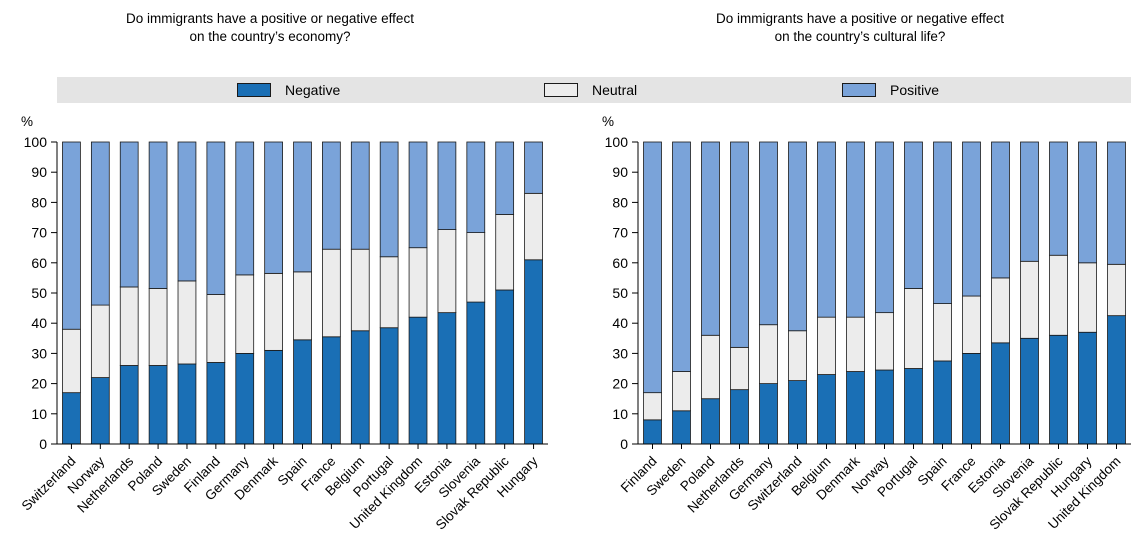 The width and height of the screenshot is (1131, 552). I want to click on y-tick-label: 50, so click(620, 293).